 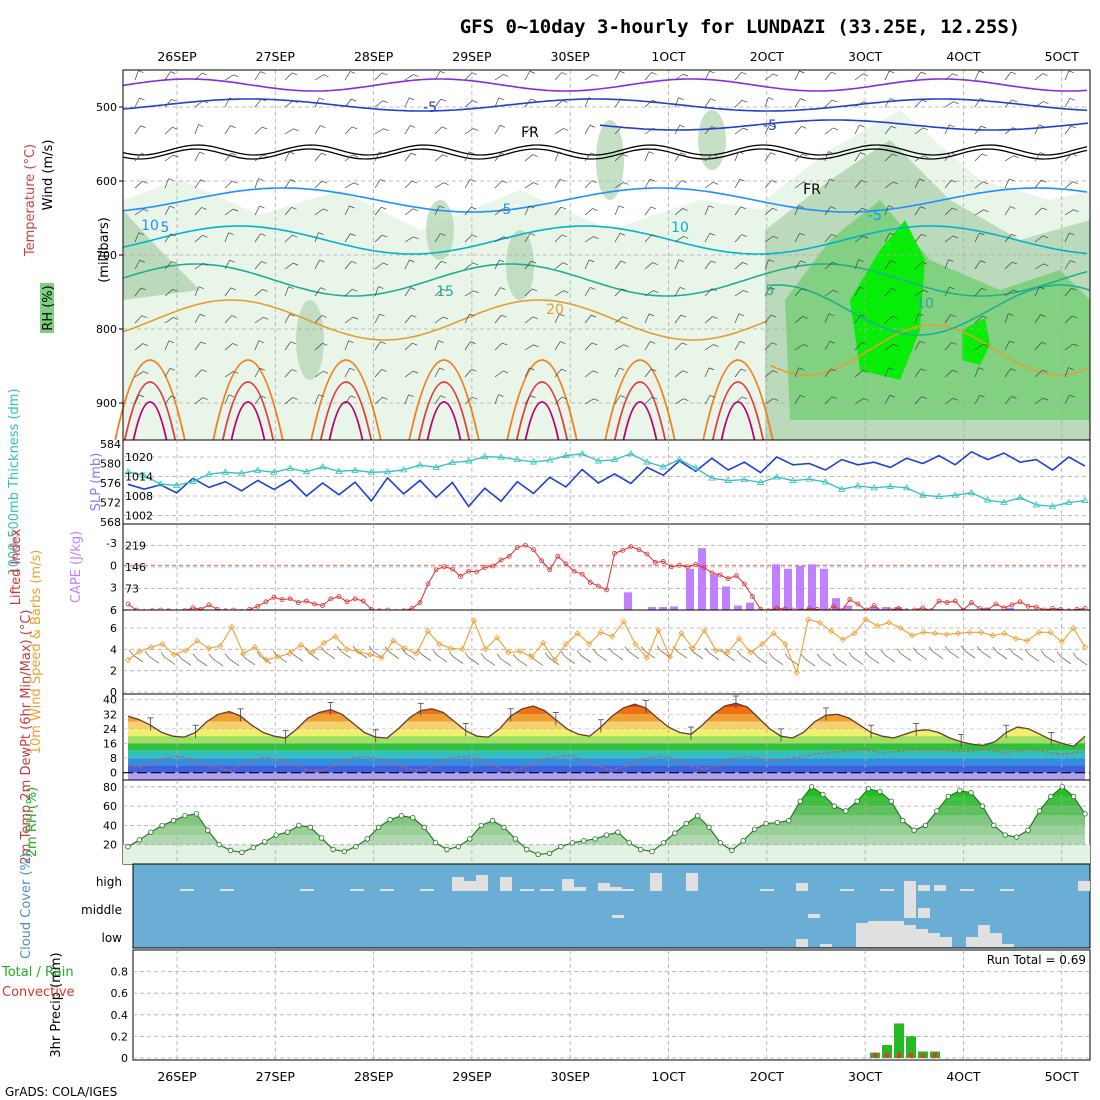 I want to click on middle-cloud-block, so click(x=924, y=913).